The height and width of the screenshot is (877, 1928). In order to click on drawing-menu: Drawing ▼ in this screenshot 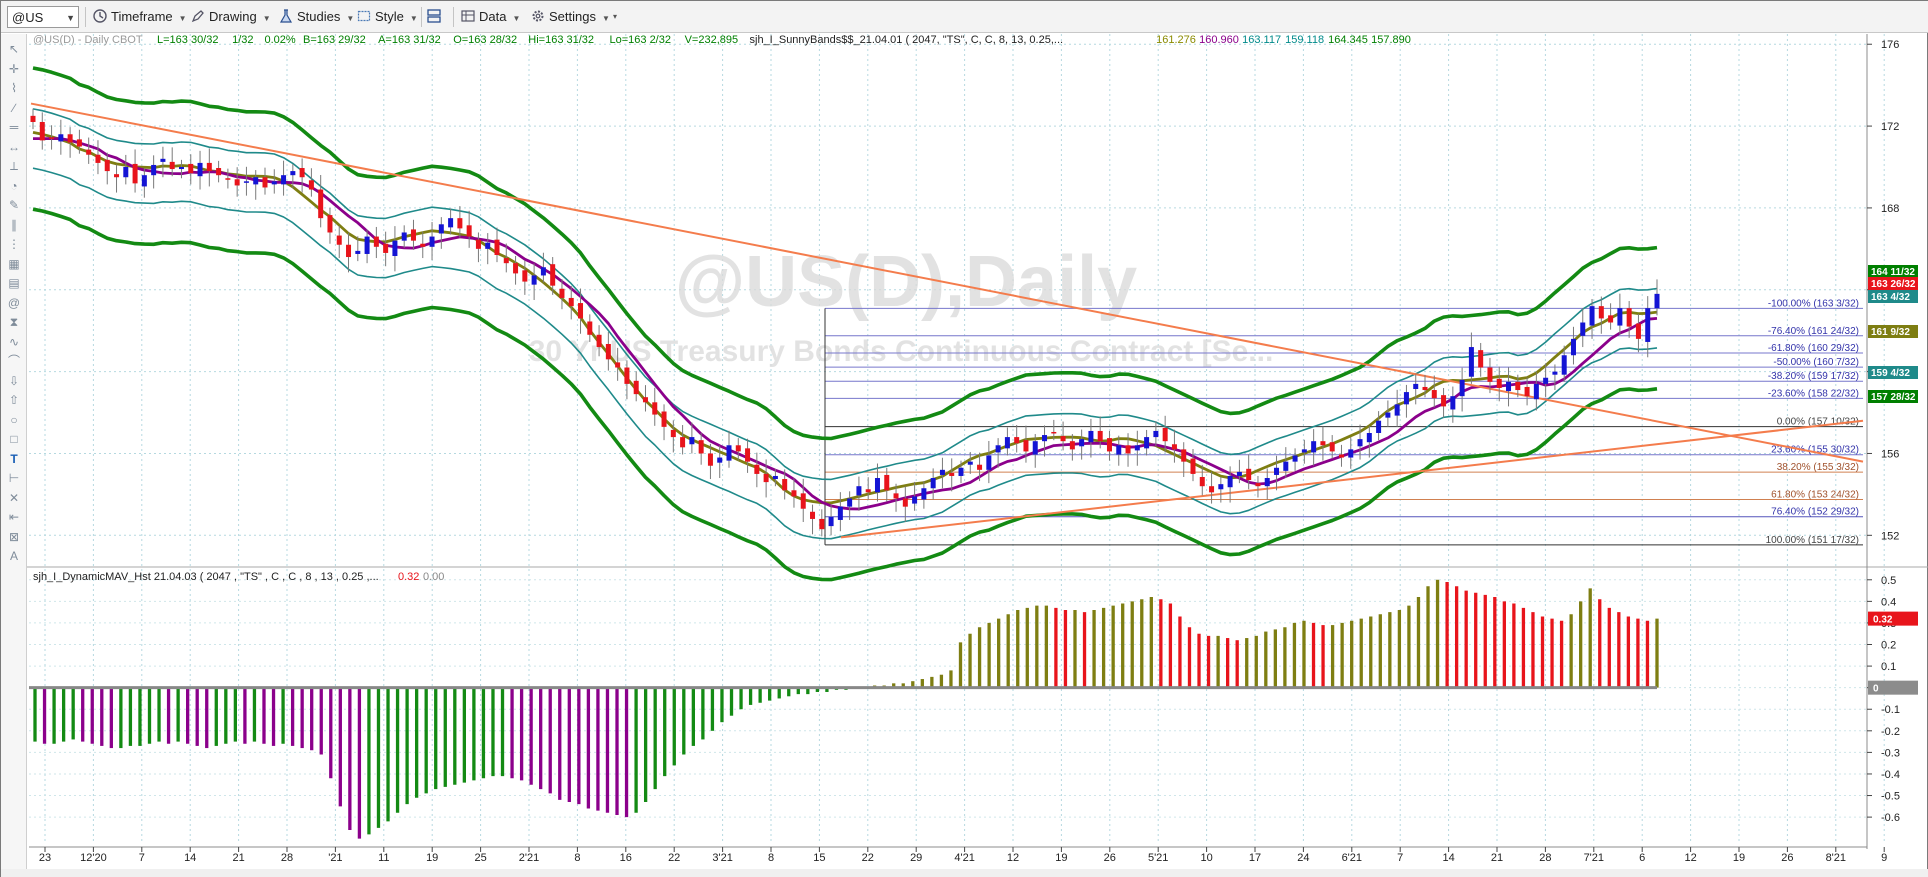, I will do `click(231, 17)`.